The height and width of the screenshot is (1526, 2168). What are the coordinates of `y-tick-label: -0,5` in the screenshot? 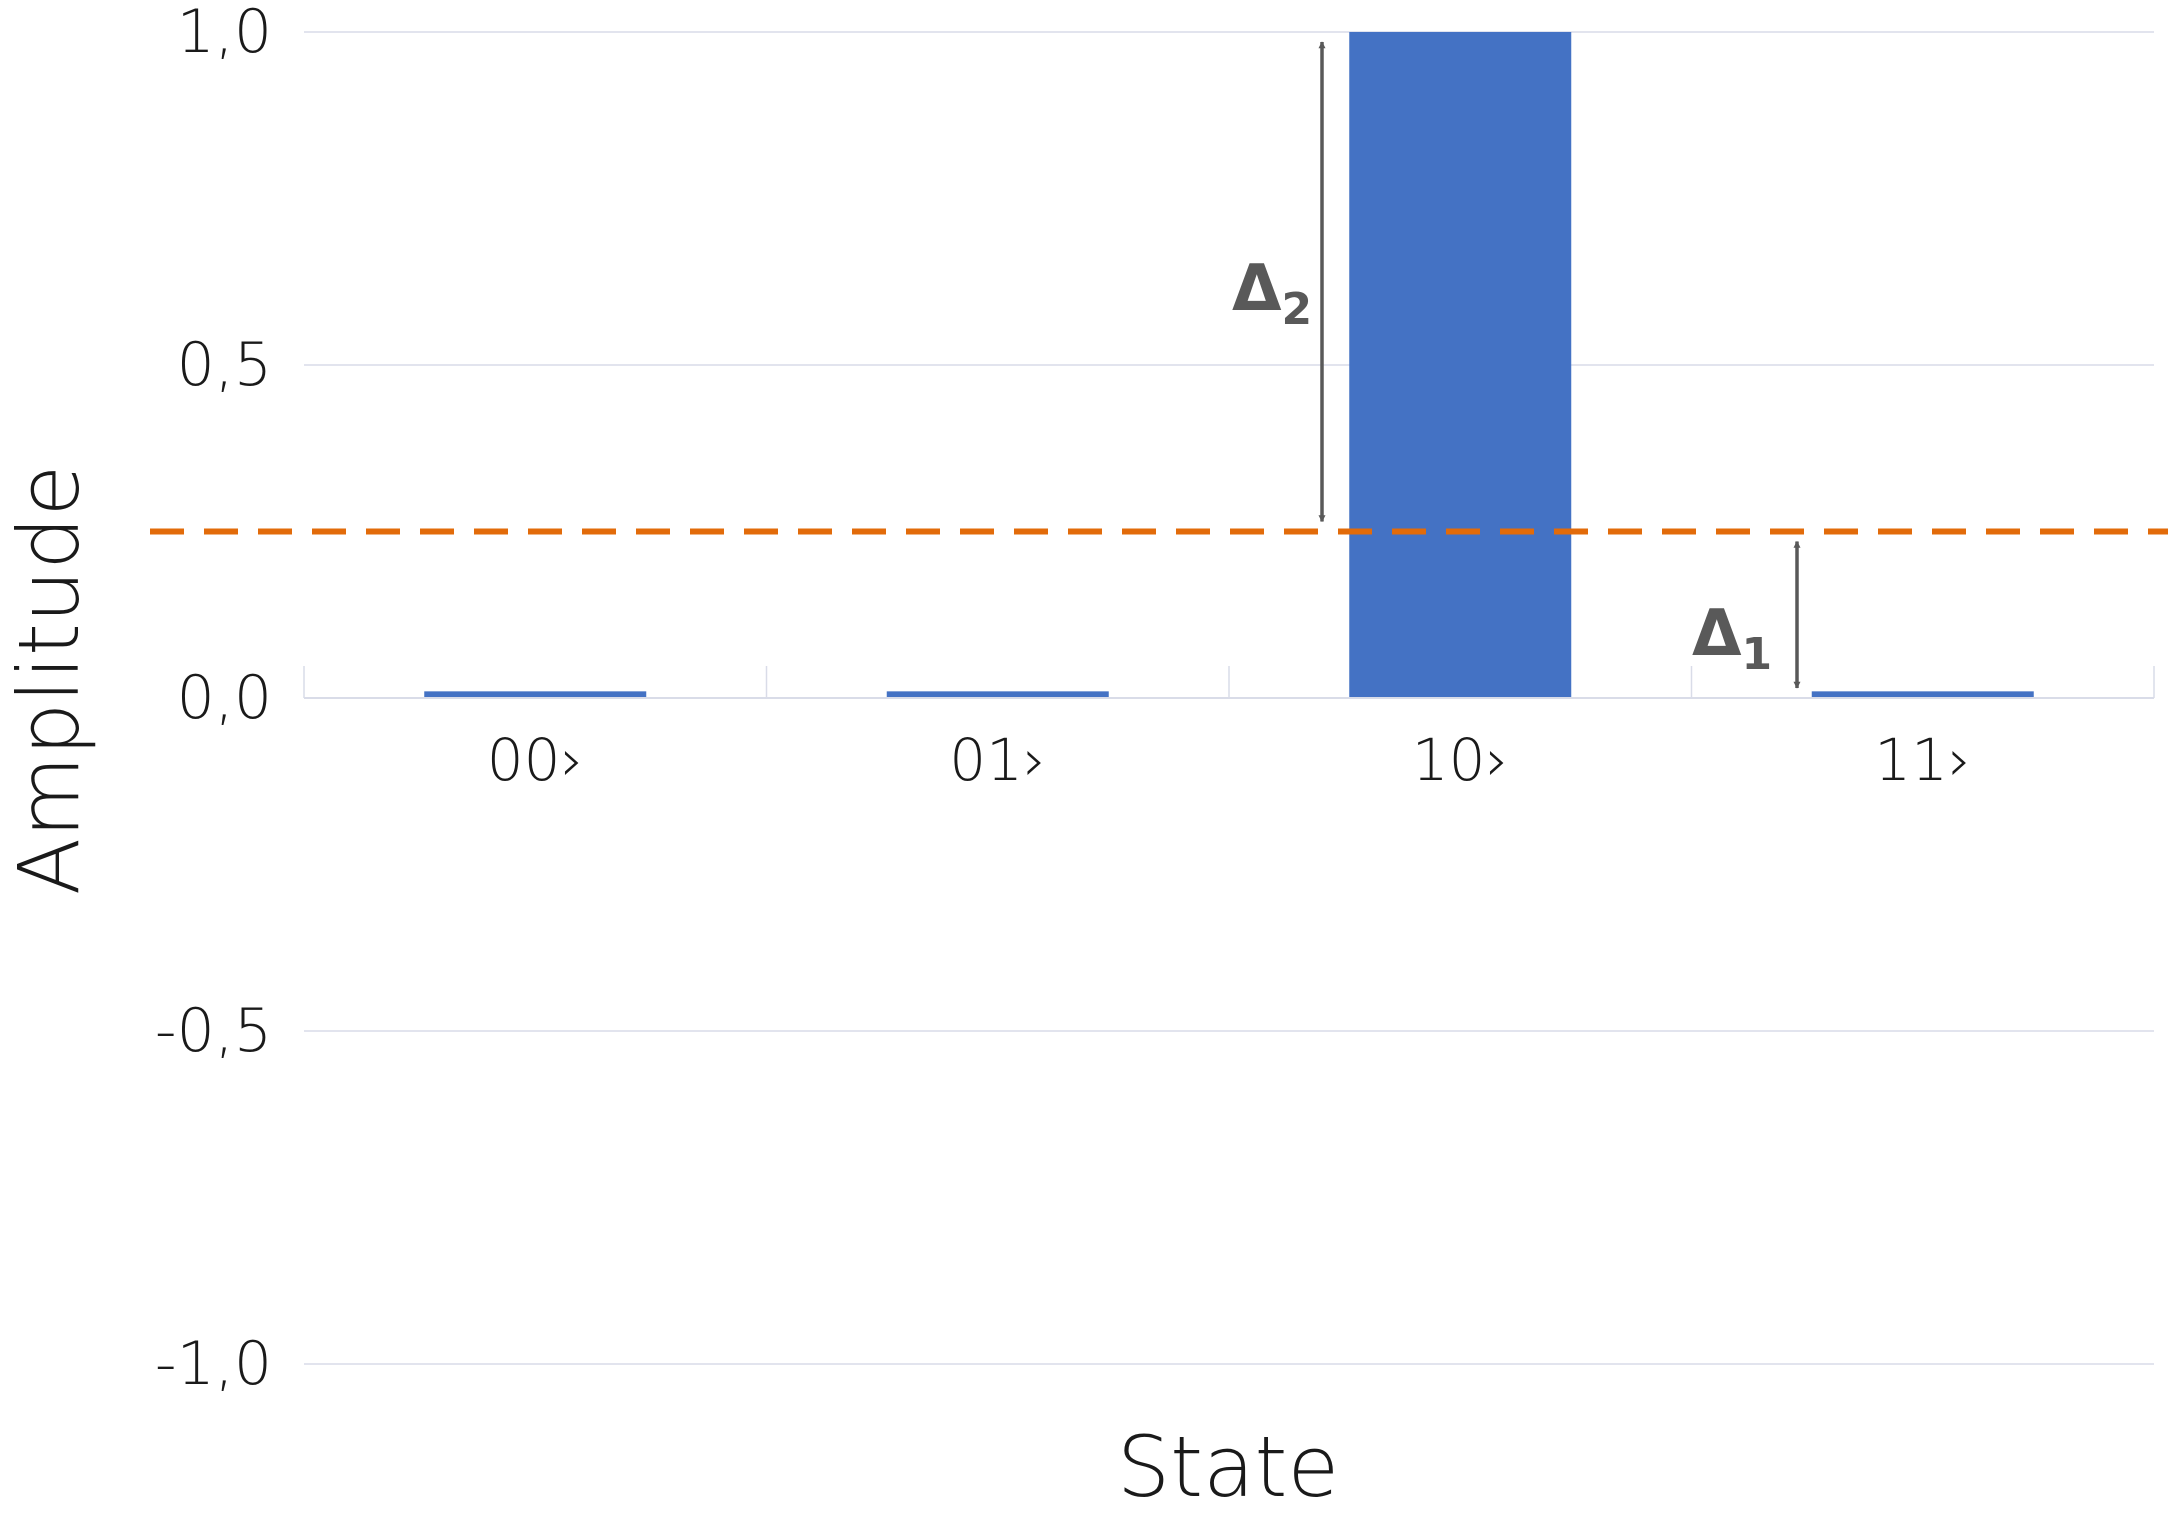 It's located at (213, 1031).